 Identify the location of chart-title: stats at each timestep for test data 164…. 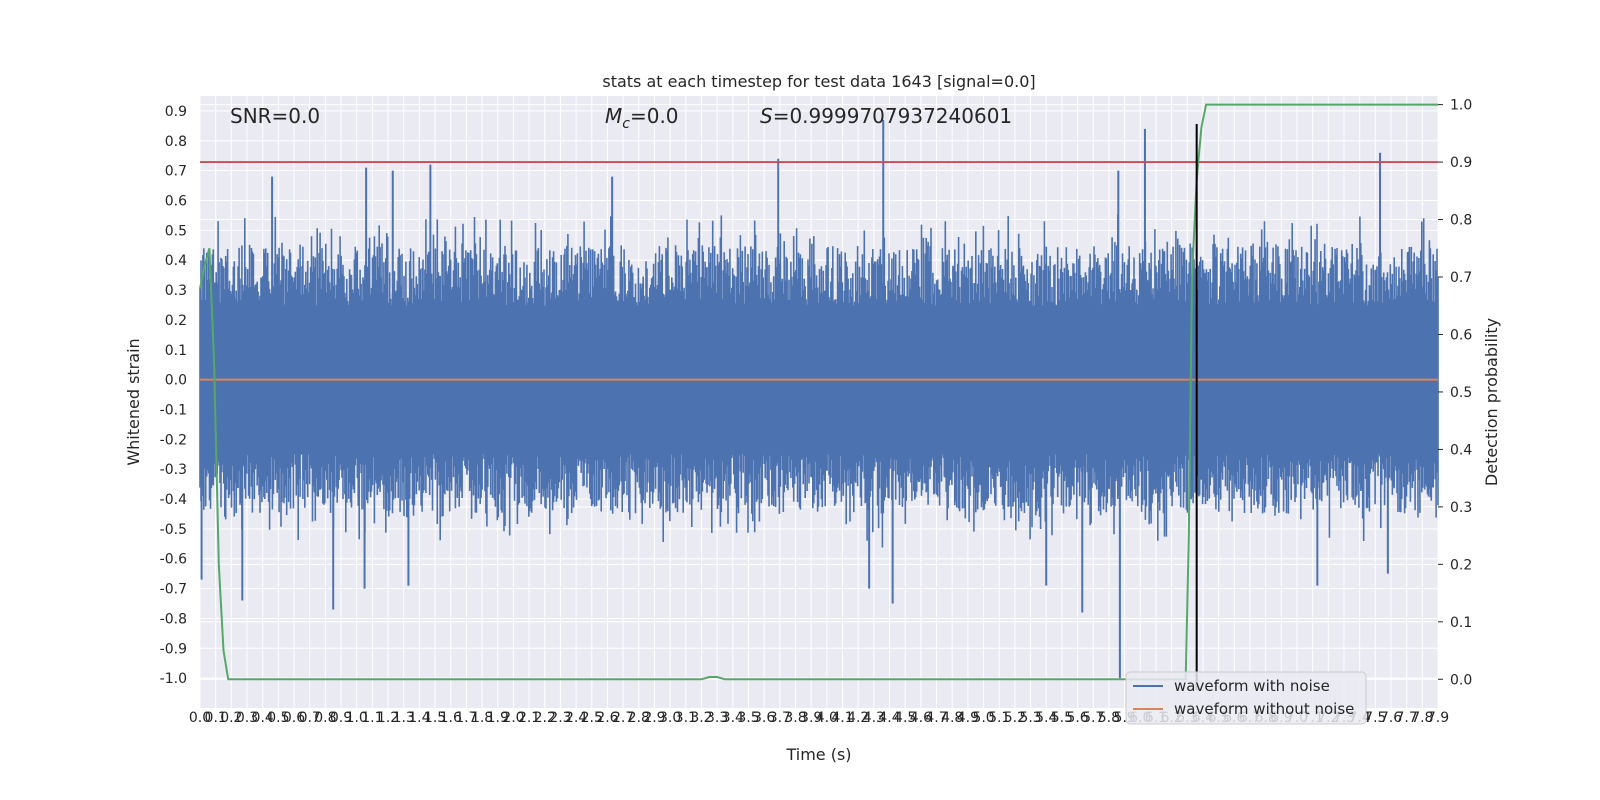
(818, 81).